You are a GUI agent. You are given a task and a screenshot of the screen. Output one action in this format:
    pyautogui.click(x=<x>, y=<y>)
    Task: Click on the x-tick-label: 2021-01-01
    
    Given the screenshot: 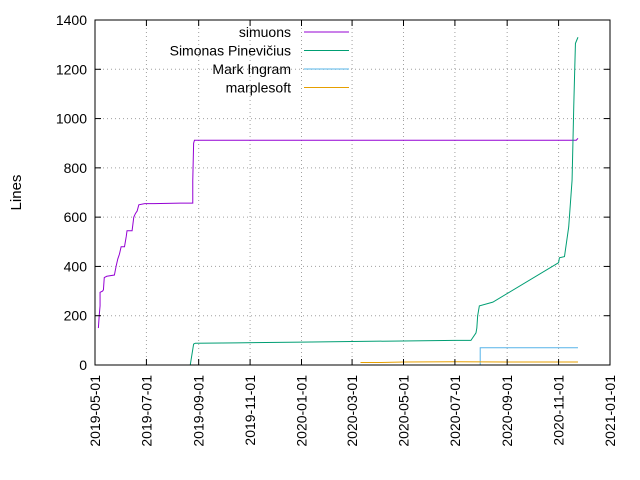 What is the action you would take?
    pyautogui.click(x=610, y=411)
    